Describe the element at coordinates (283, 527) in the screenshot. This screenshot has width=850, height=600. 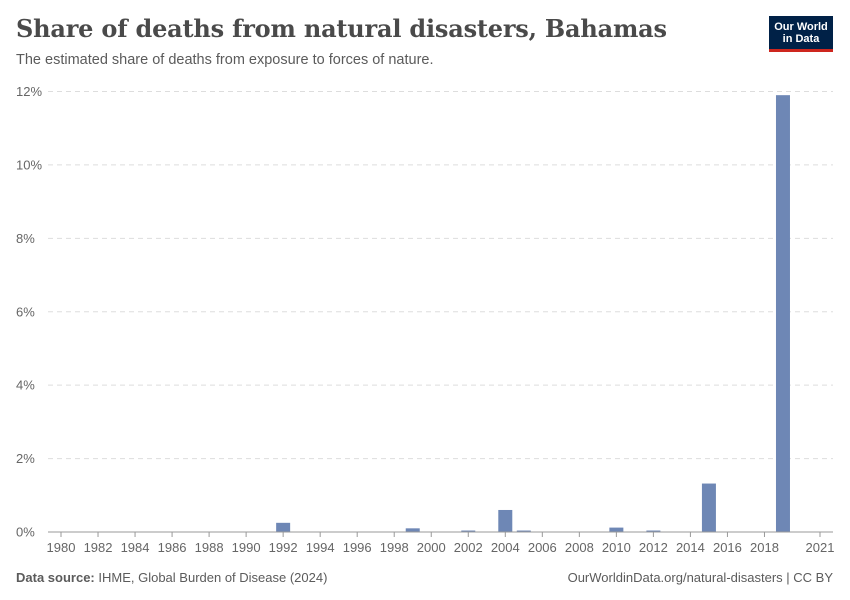
I see `bar-1992` at that location.